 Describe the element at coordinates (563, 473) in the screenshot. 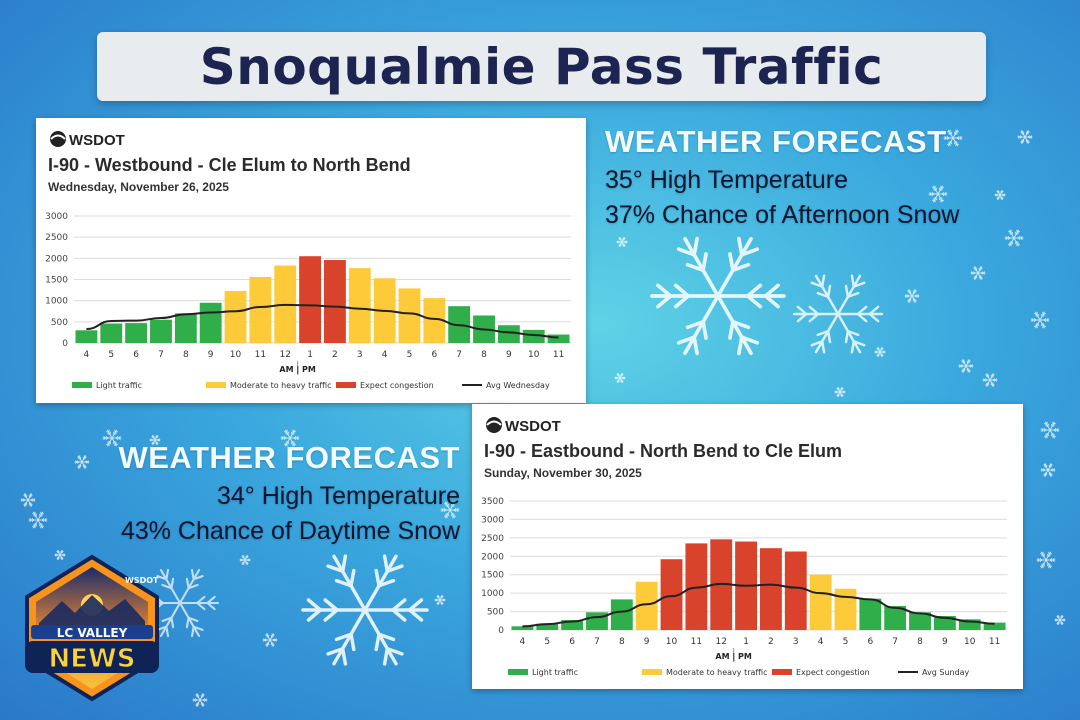

I see `chart-subtitle: Sunday, November 30, 2025` at that location.